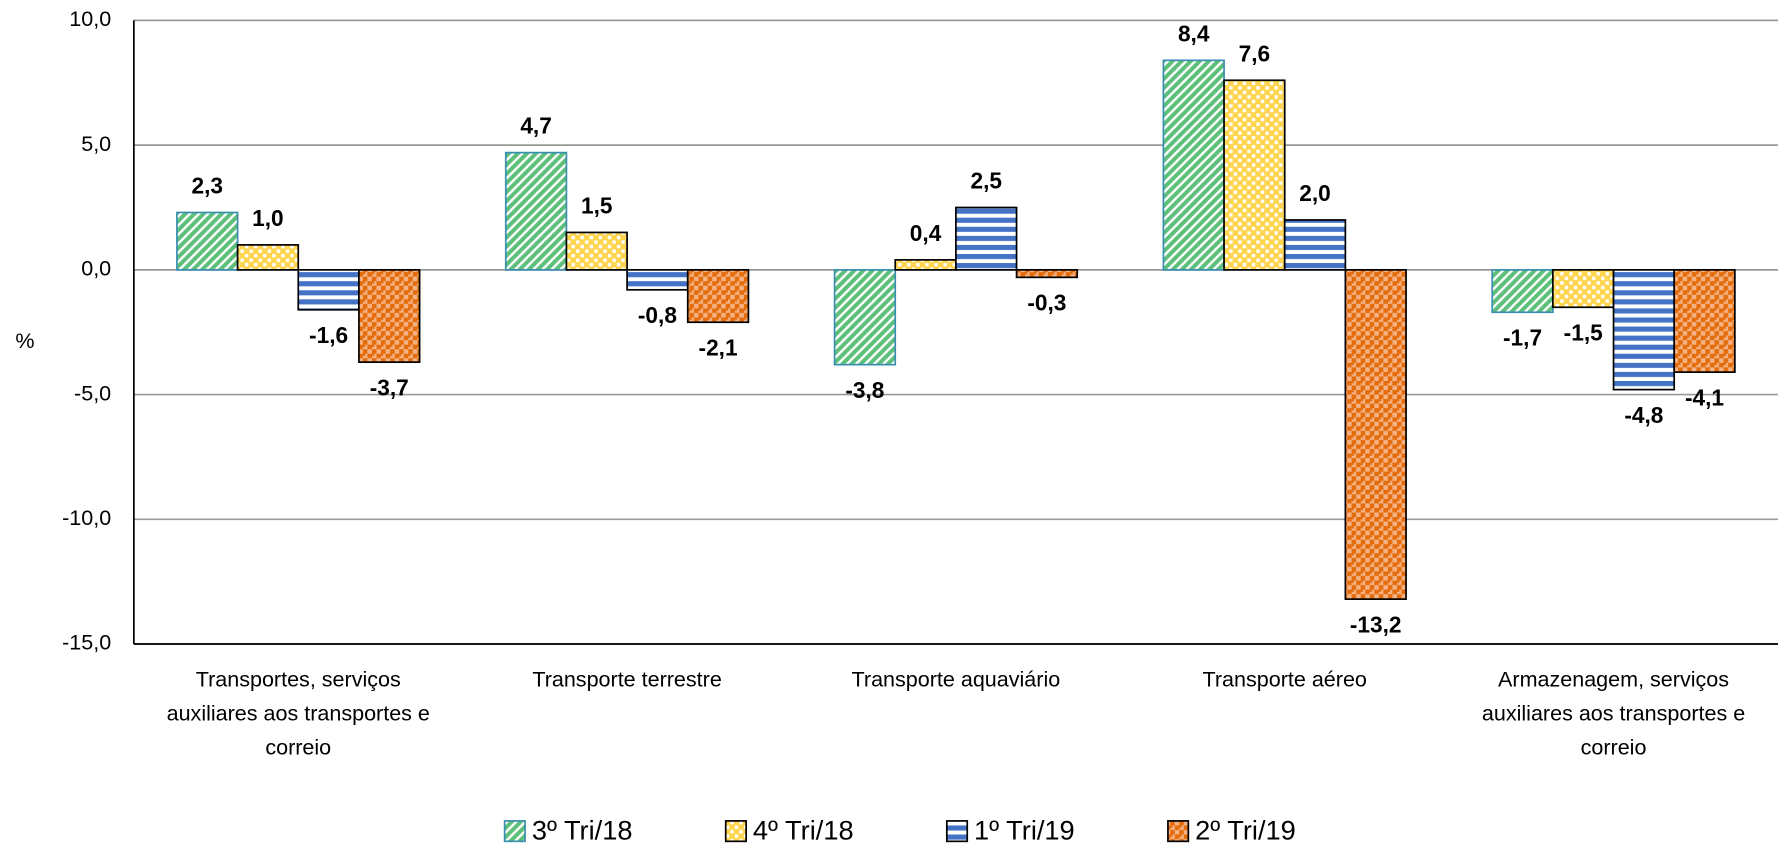  What do you see at coordinates (389, 387) in the screenshot?
I see `value-label: -3,7` at bounding box center [389, 387].